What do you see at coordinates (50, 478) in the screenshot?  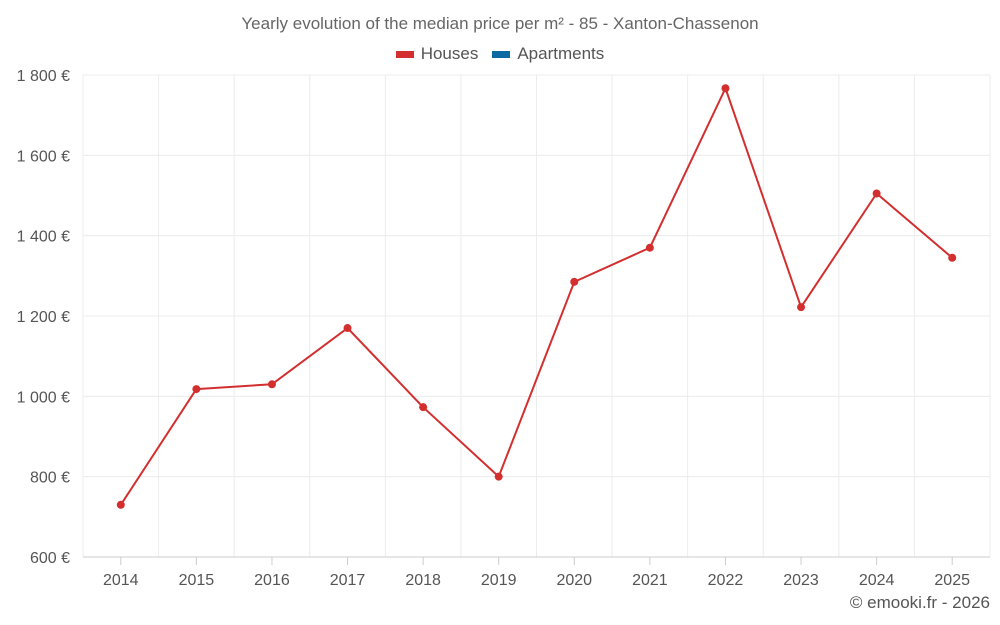 I see `y-tick-label: 800 €` at bounding box center [50, 478].